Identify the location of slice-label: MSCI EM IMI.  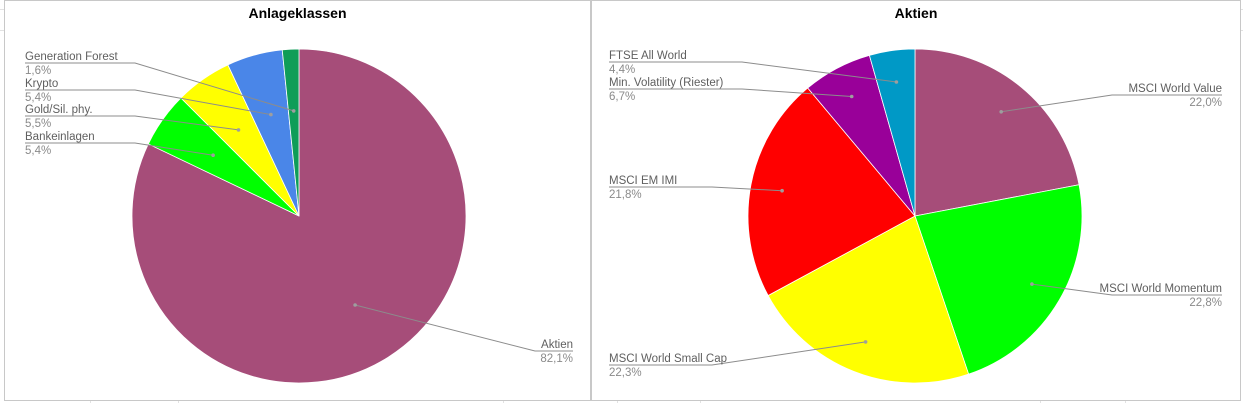
(643, 181).